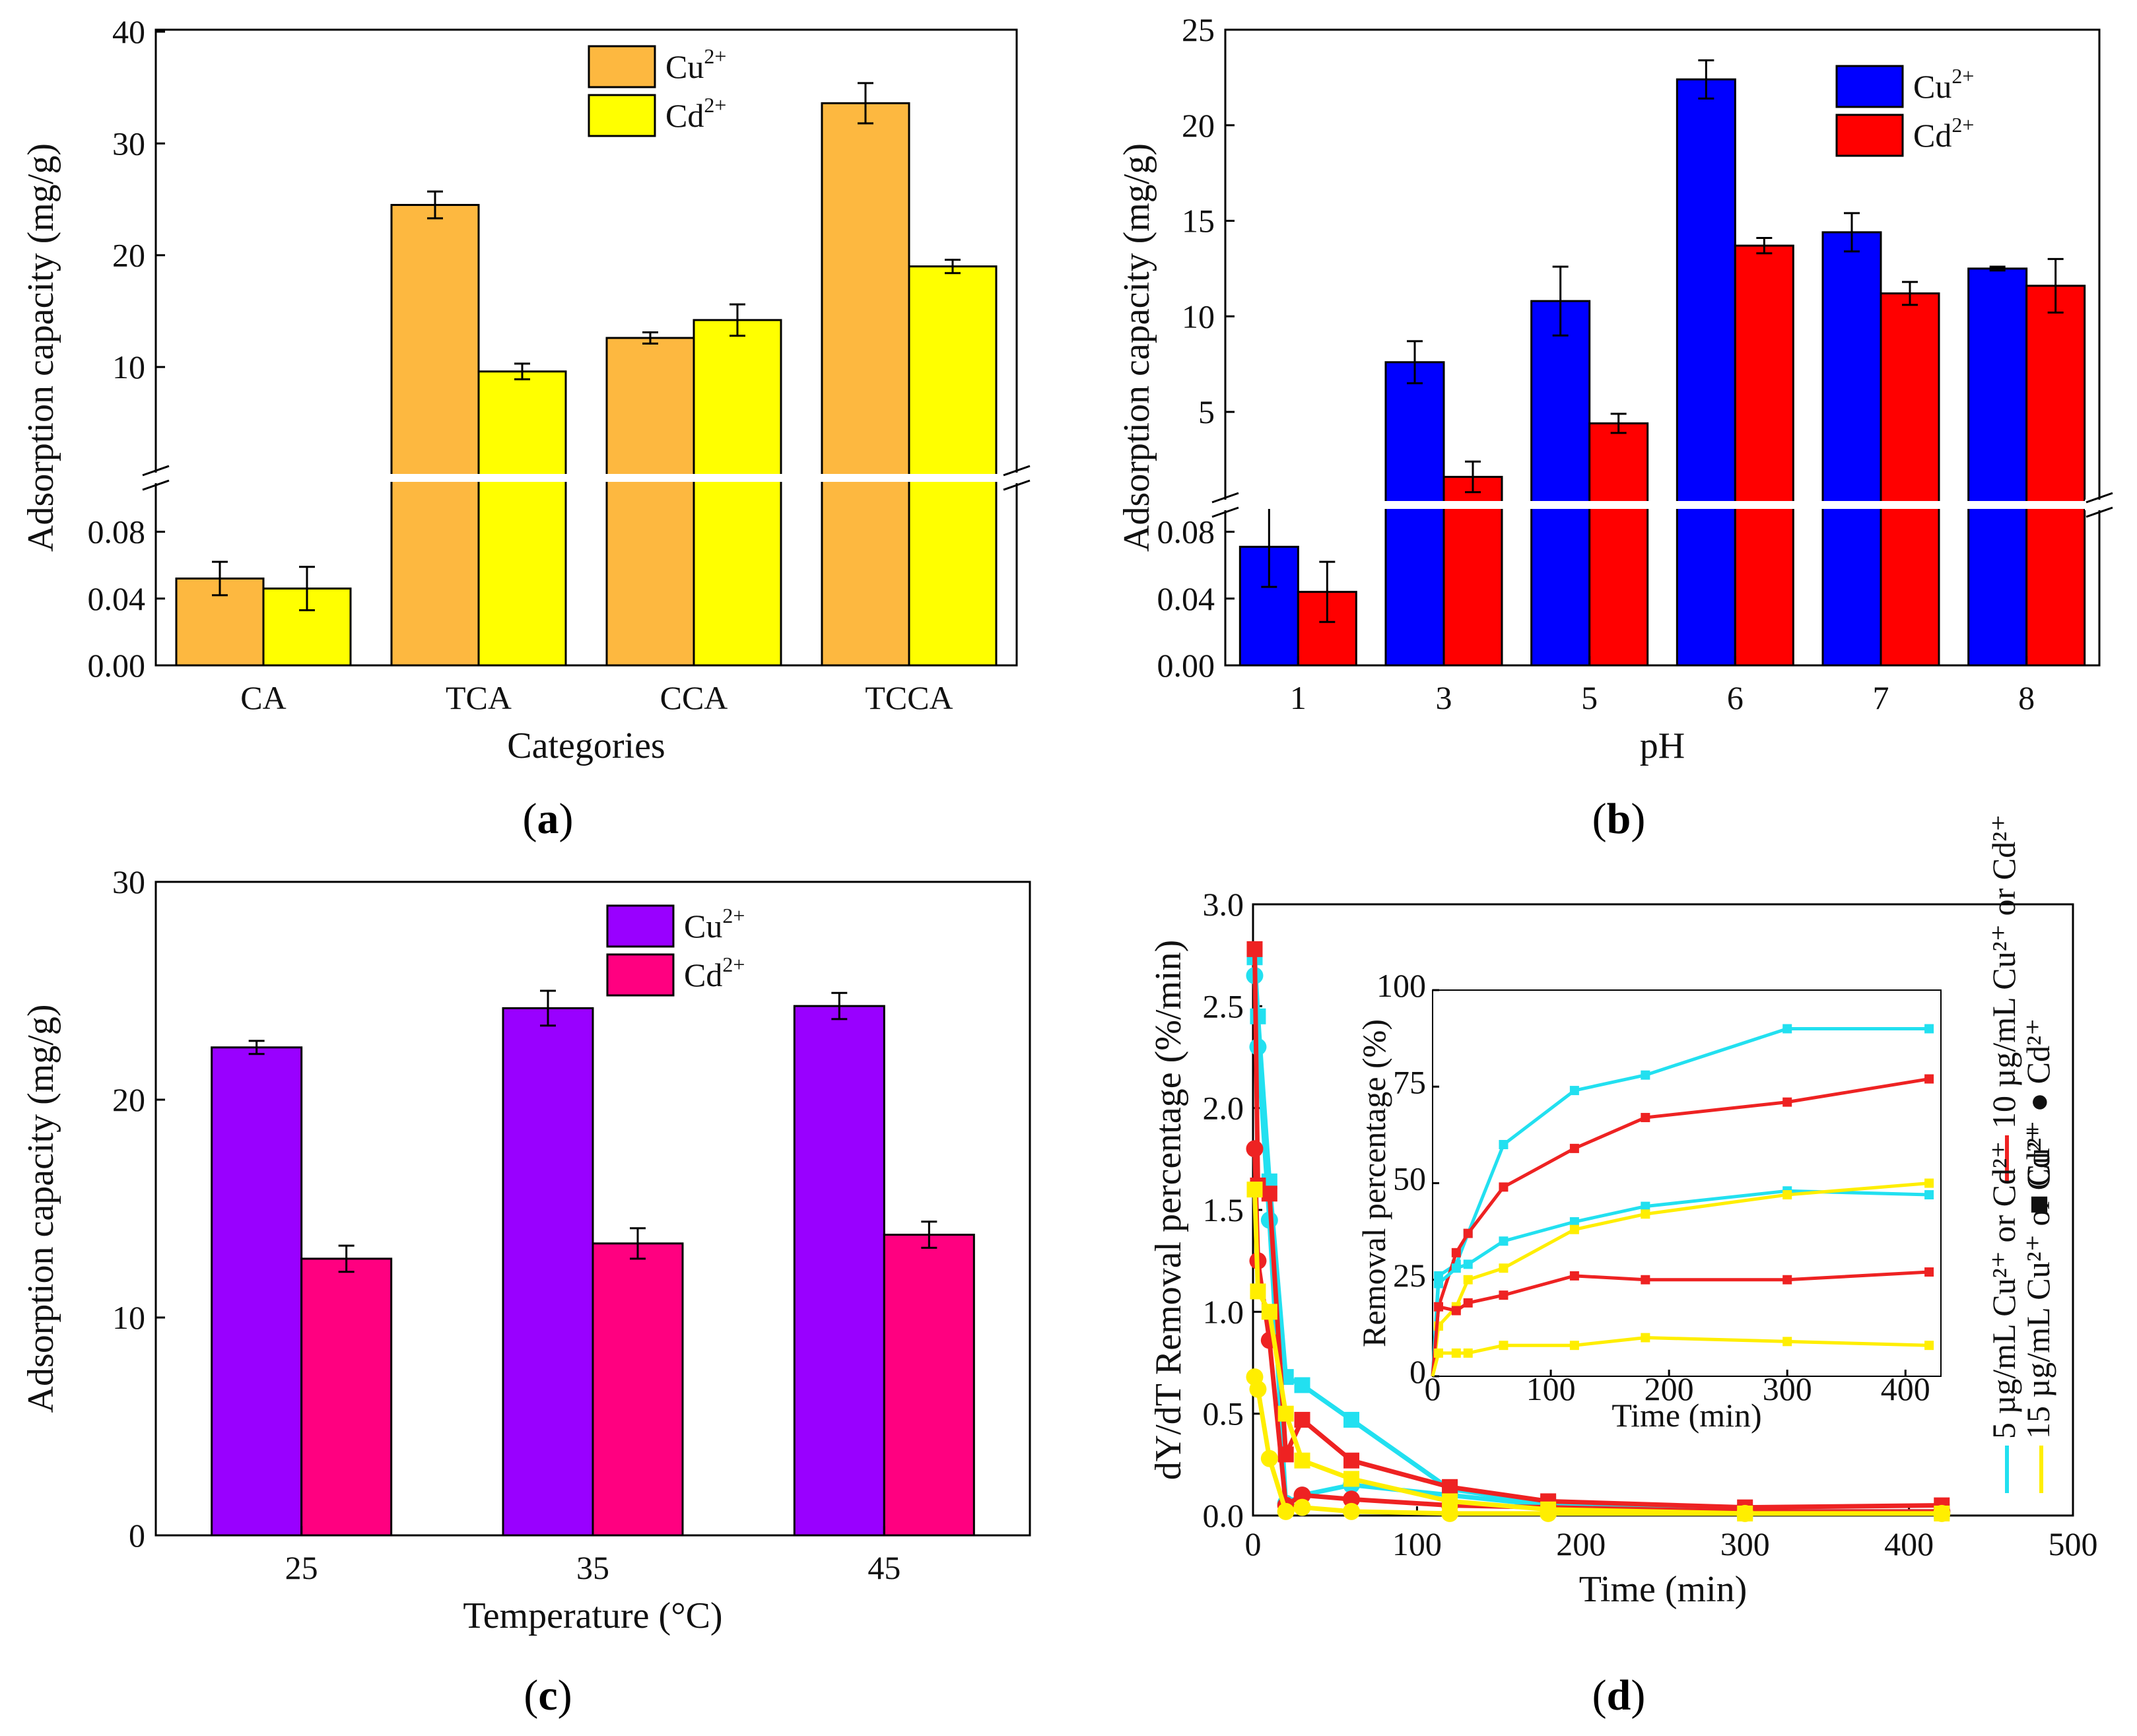 The image size is (2137, 1736). Describe the element at coordinates (1223, 1311) in the screenshot. I see `y-tick-label-d: 1.0` at that location.